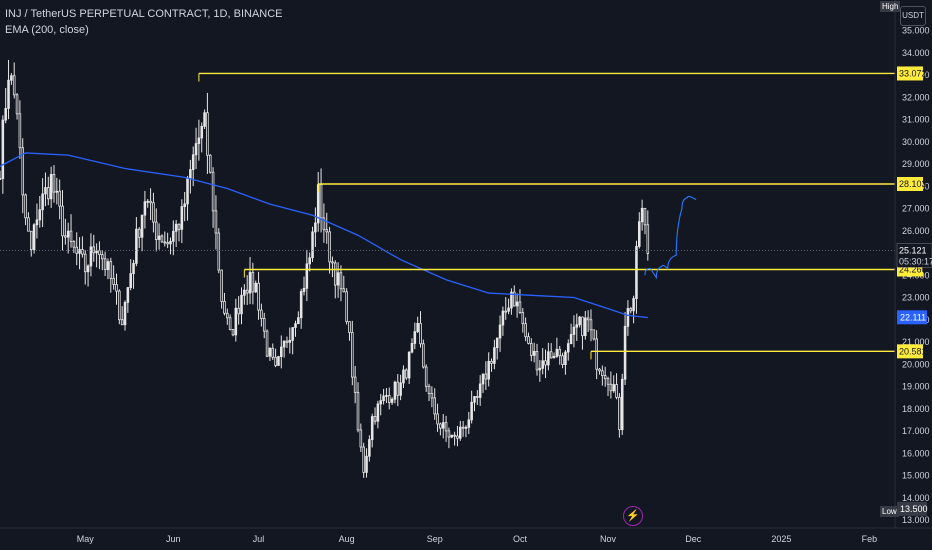 Image resolution: width=932 pixels, height=550 pixels. Describe the element at coordinates (916, 476) in the screenshot. I see `price-tick-label: 15.000` at that location.